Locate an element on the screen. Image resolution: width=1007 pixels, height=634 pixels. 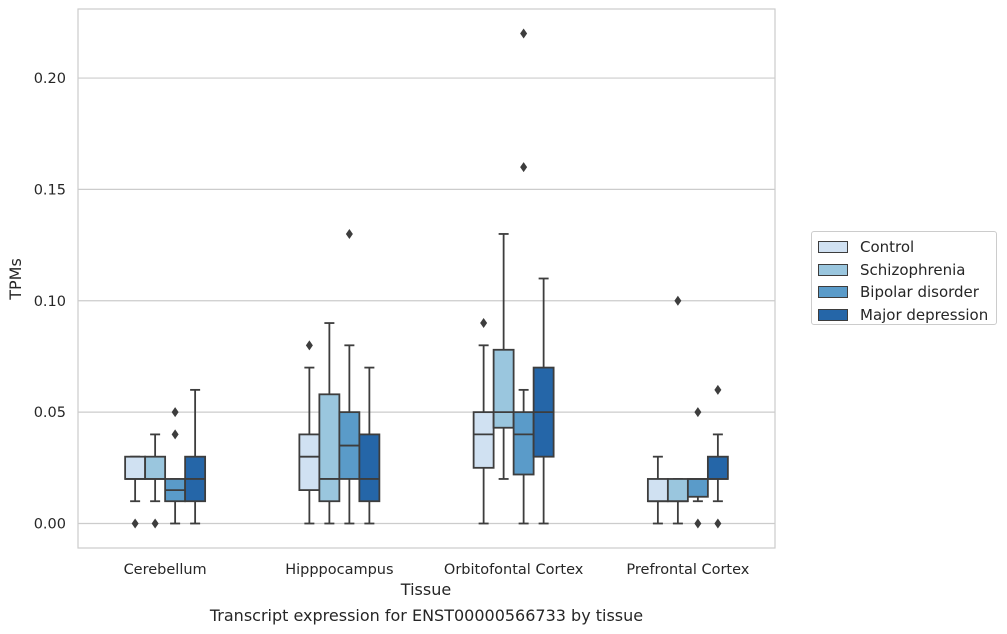
x-tick-label: Cerebellum is located at coordinates (165, 570).